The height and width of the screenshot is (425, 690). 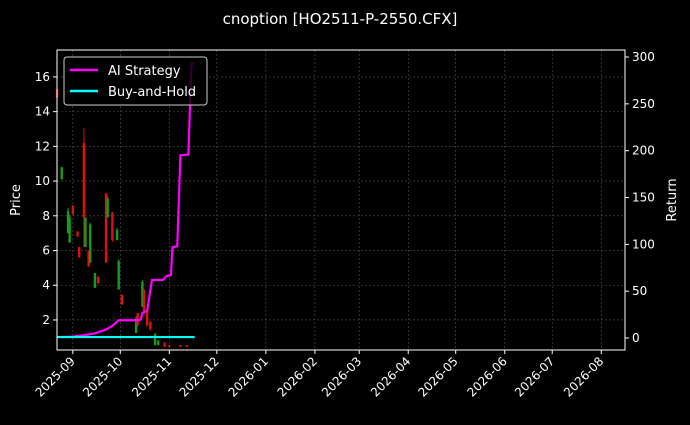 What do you see at coordinates (639, 291) in the screenshot?
I see `y2-tick-label: 50` at bounding box center [639, 291].